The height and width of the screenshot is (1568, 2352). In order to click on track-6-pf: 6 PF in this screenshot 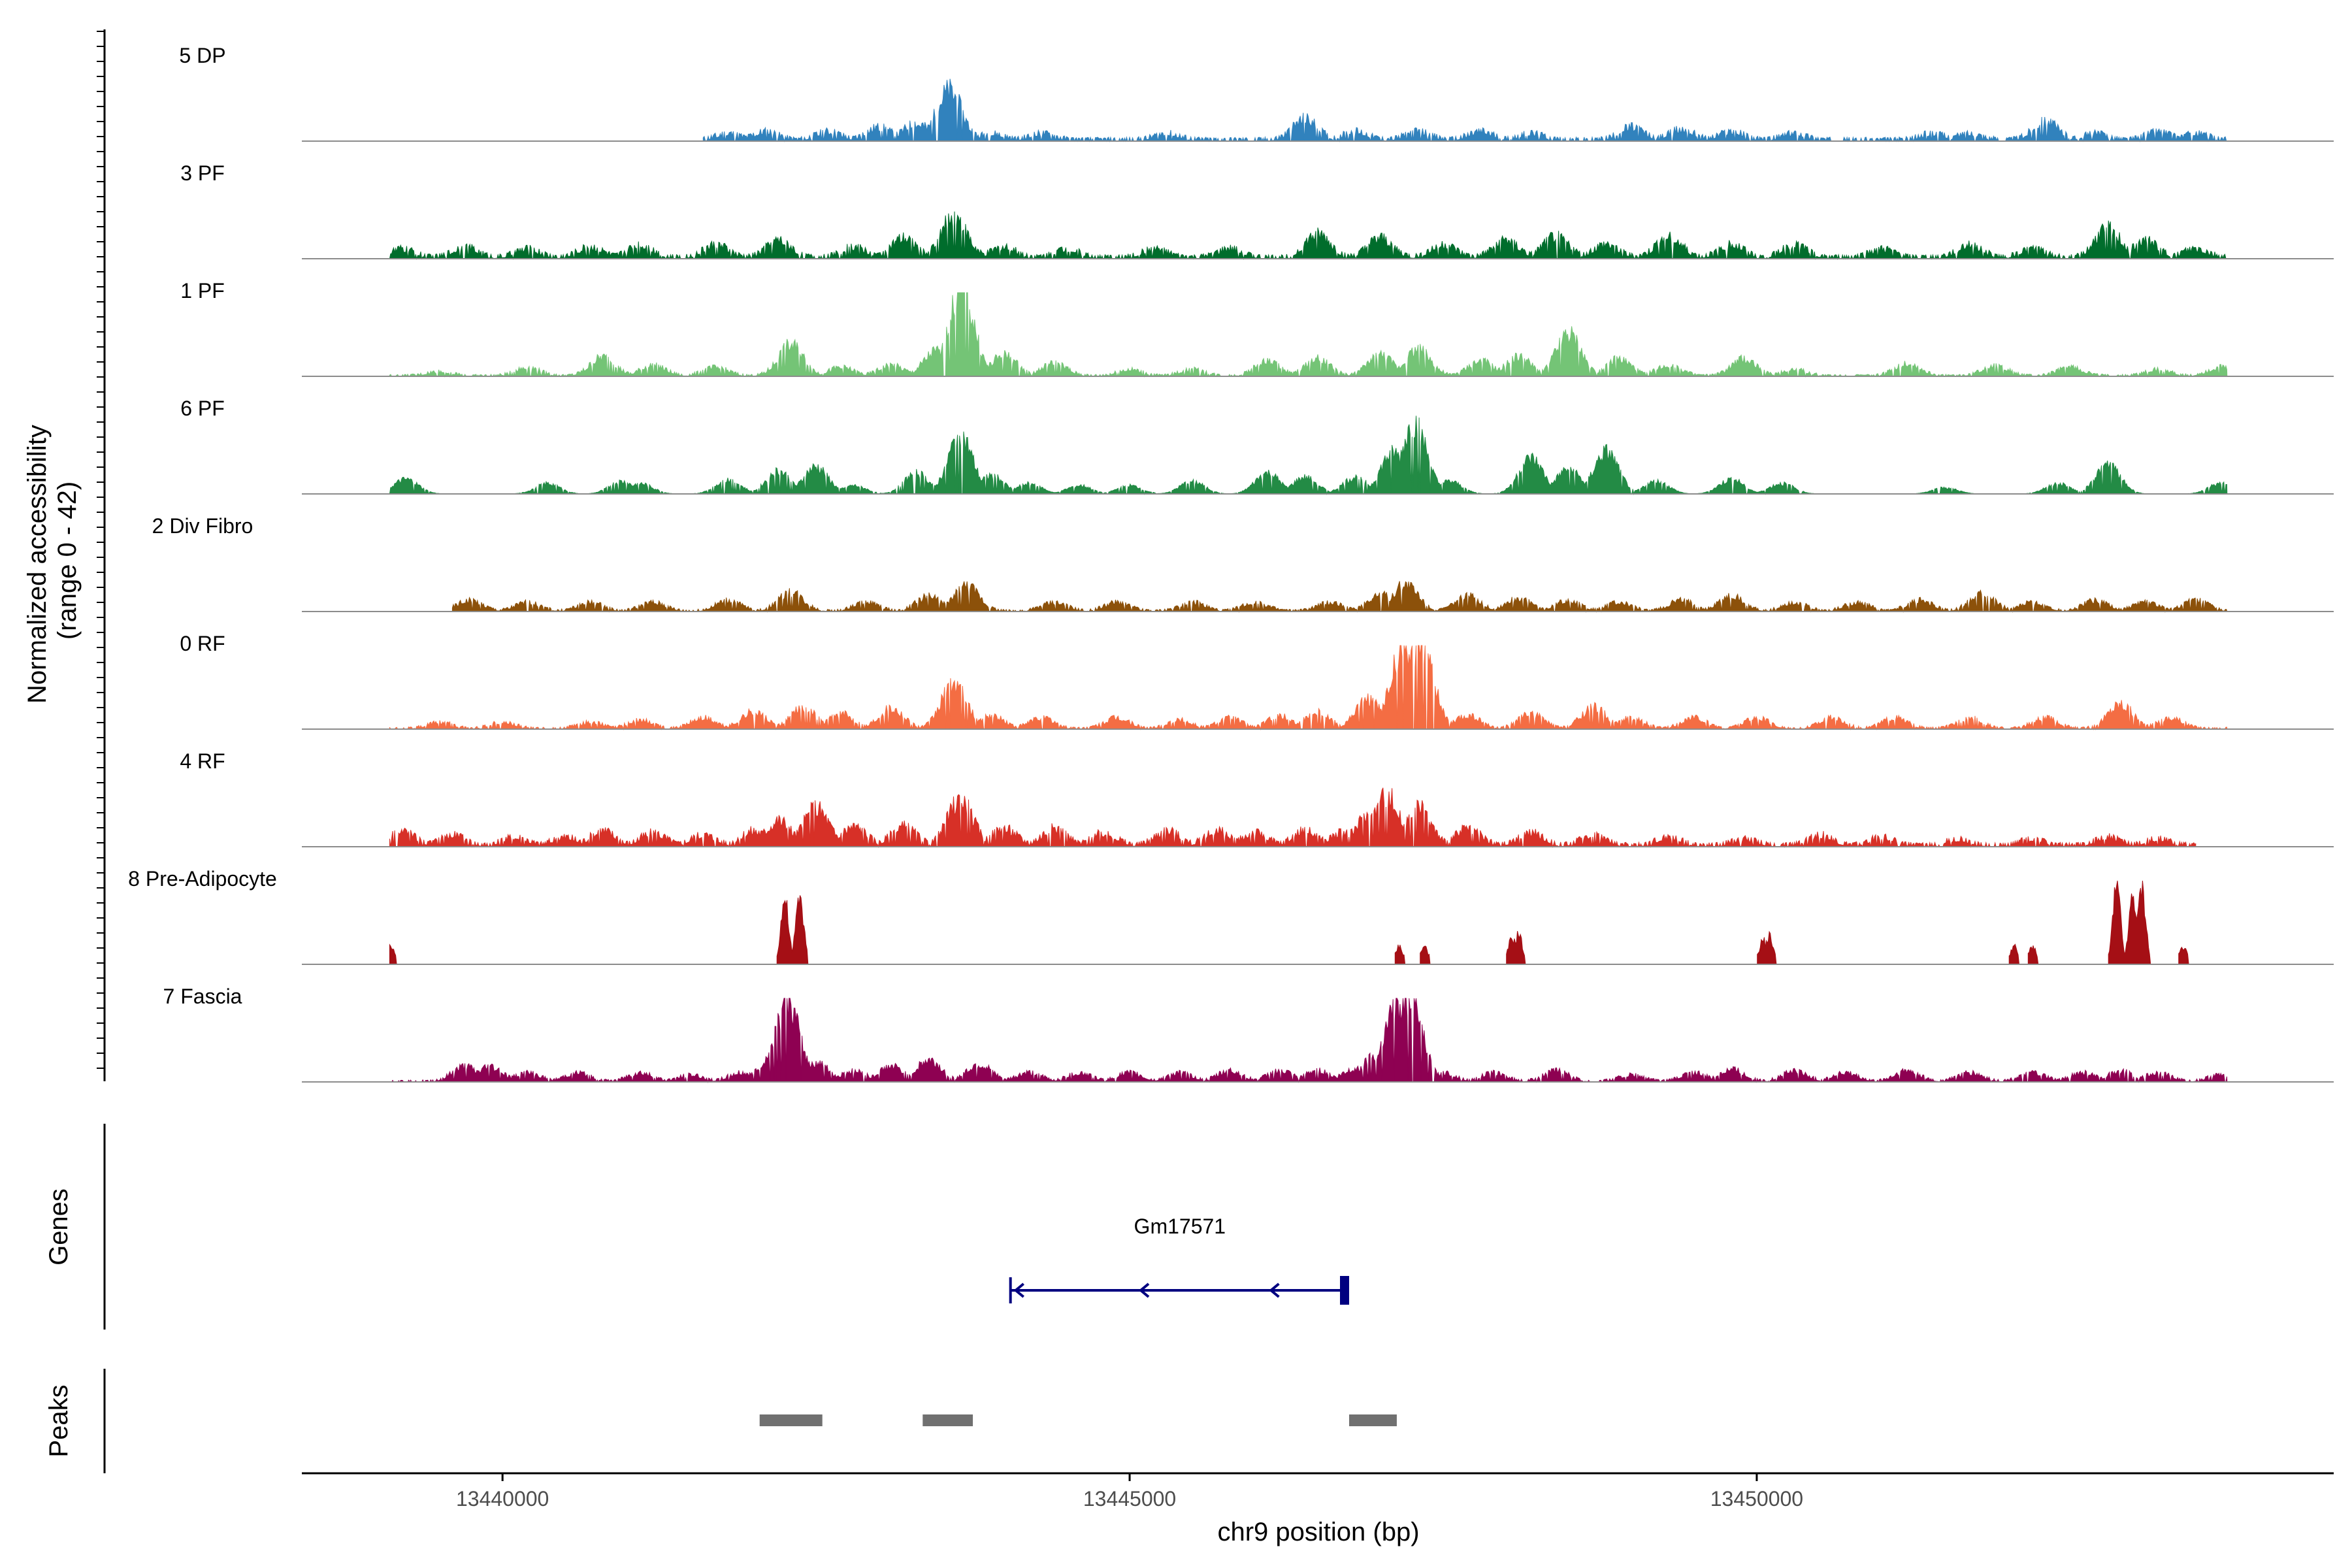, I will do `click(1257, 446)`.